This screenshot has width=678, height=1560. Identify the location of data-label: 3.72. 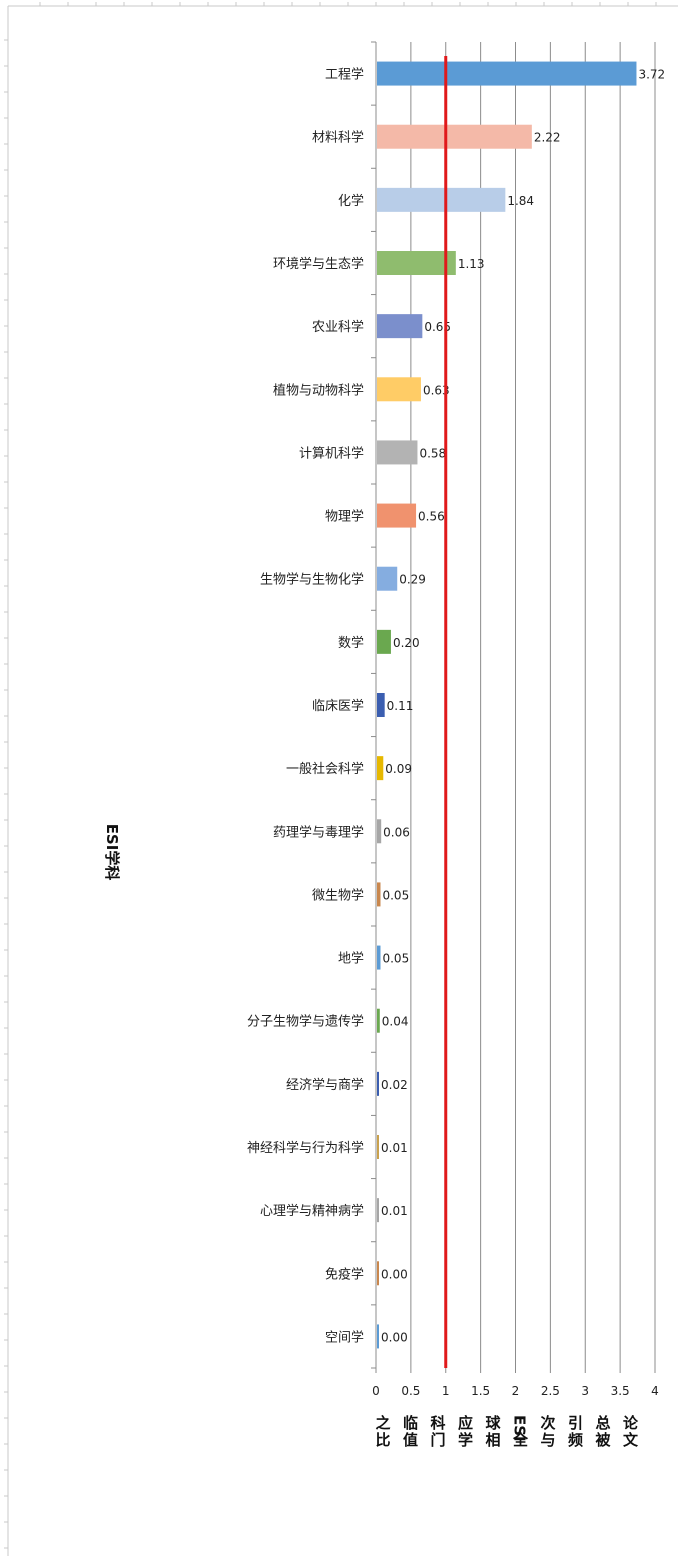
(651, 75).